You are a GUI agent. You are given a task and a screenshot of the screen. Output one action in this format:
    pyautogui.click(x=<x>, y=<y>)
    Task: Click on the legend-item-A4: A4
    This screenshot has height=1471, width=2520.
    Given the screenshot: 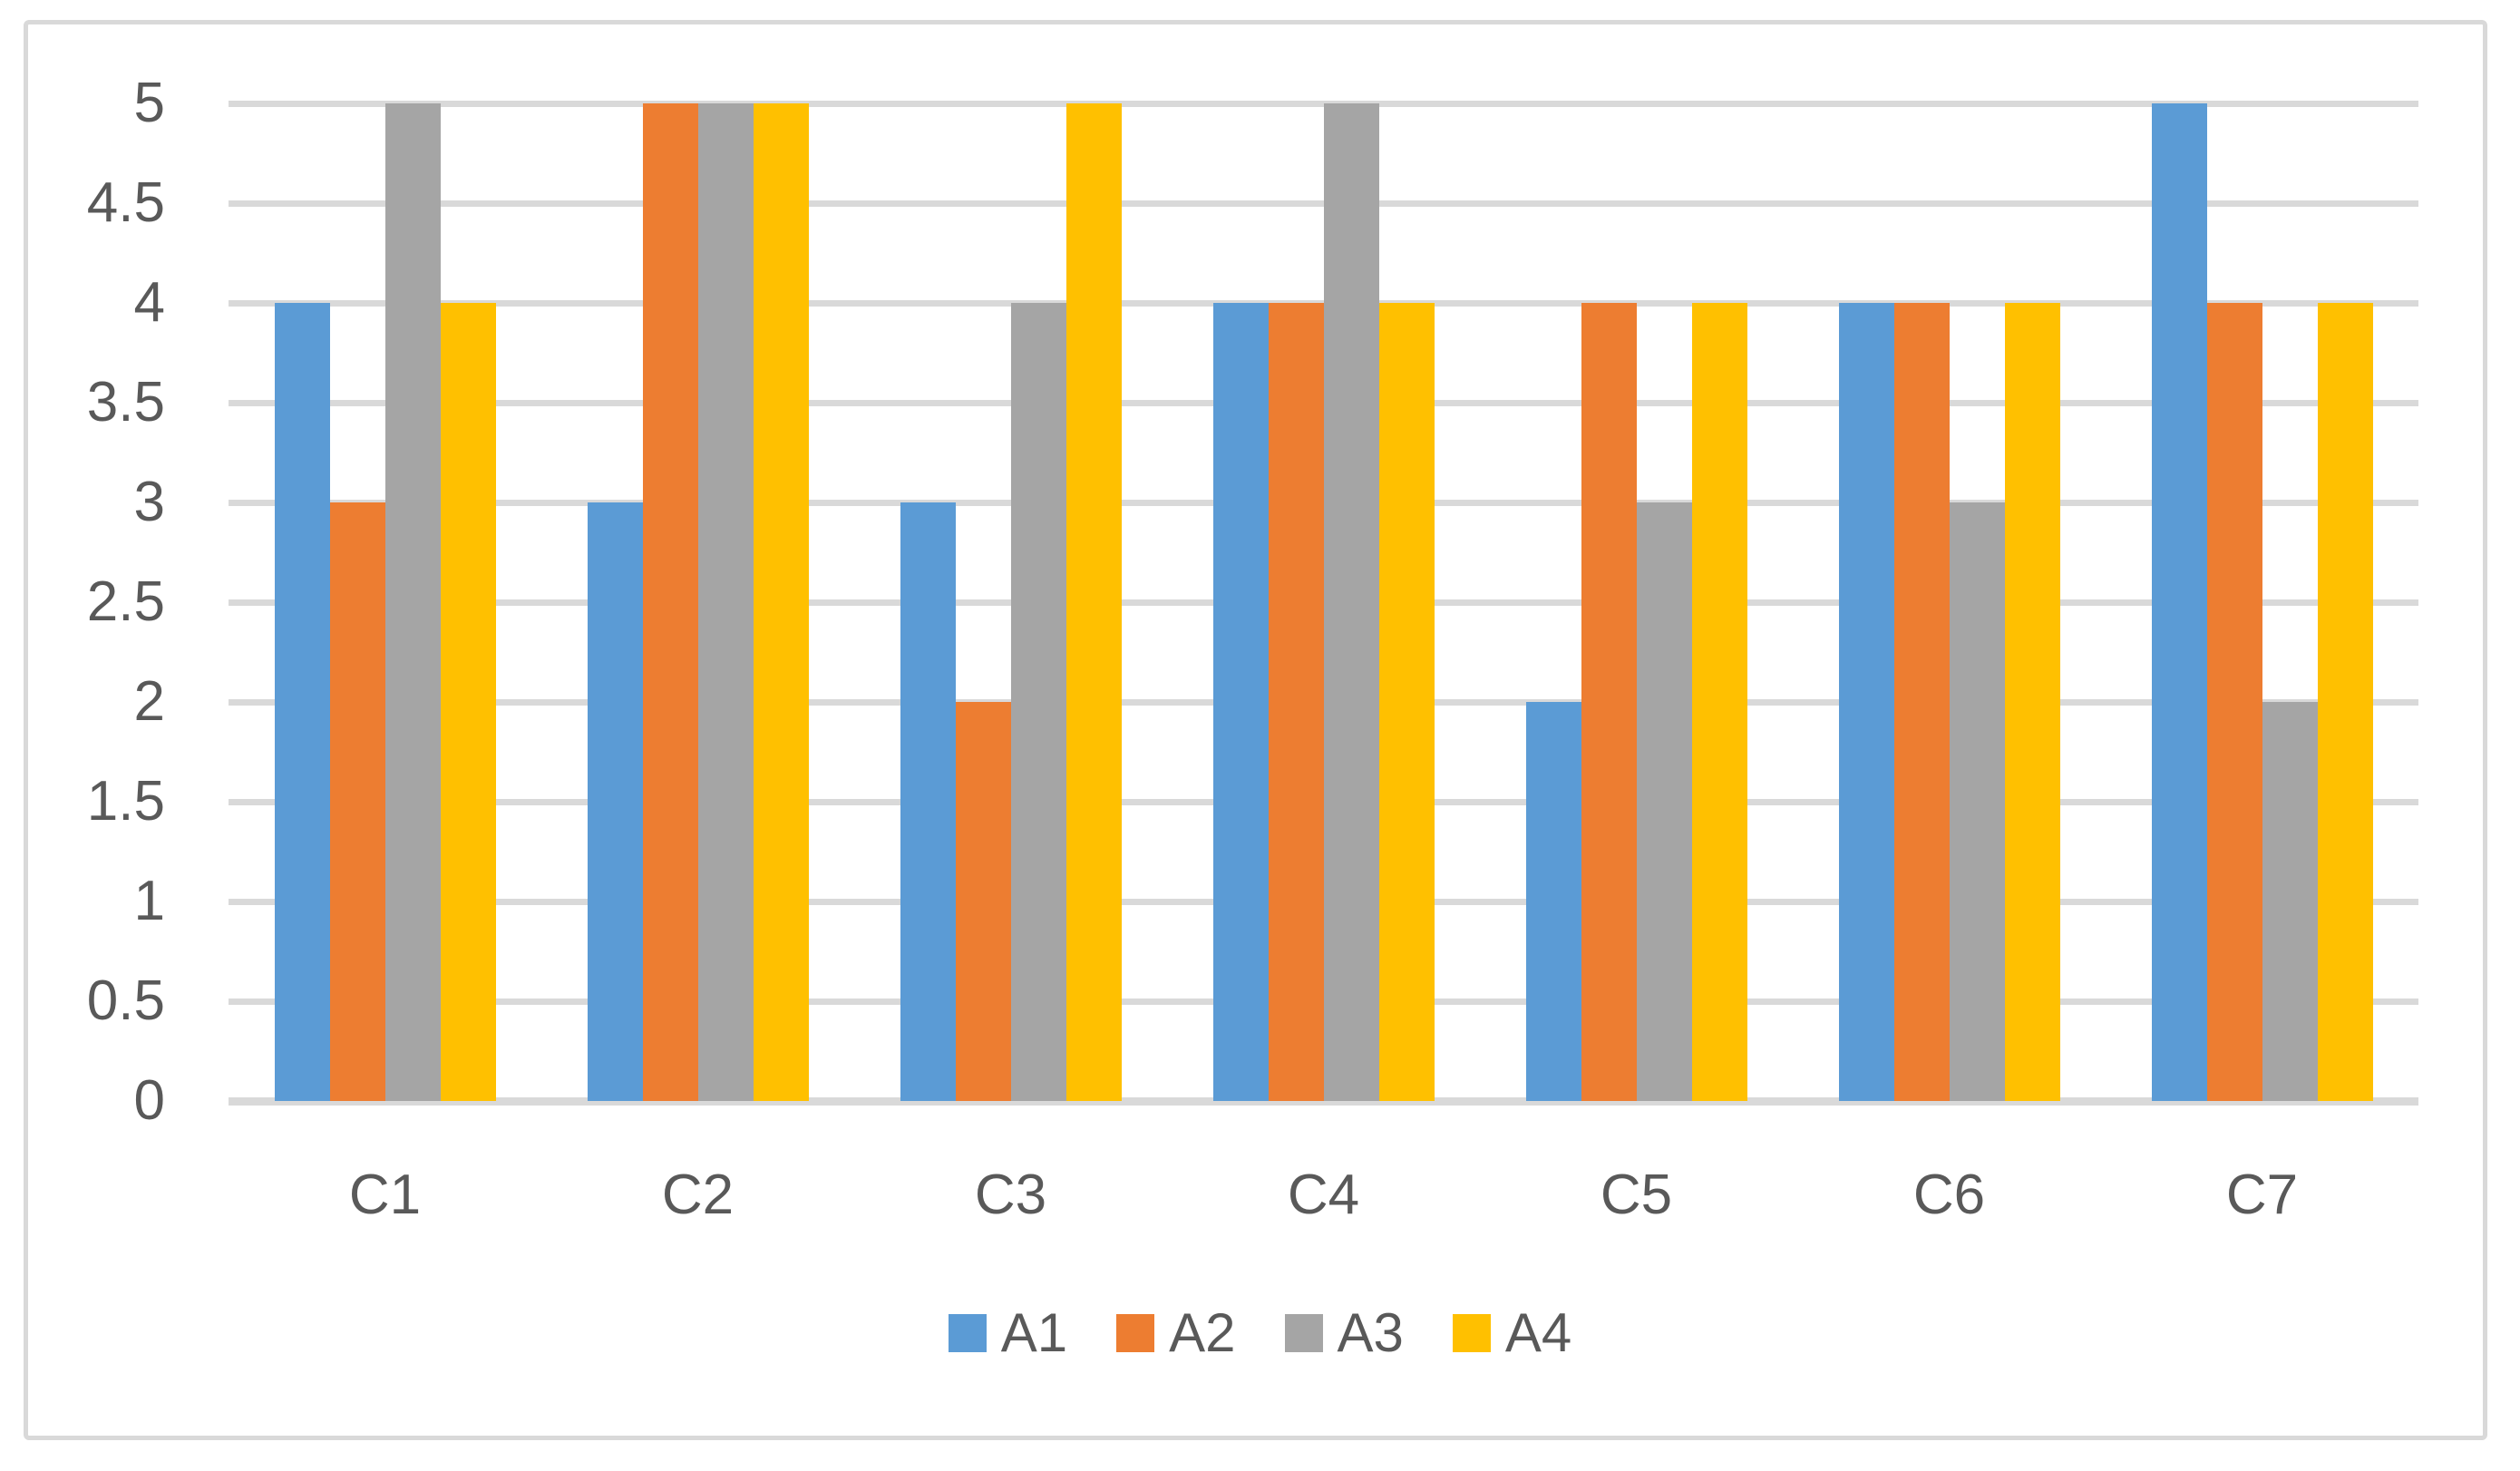 What is the action you would take?
    pyautogui.click(x=1512, y=1332)
    